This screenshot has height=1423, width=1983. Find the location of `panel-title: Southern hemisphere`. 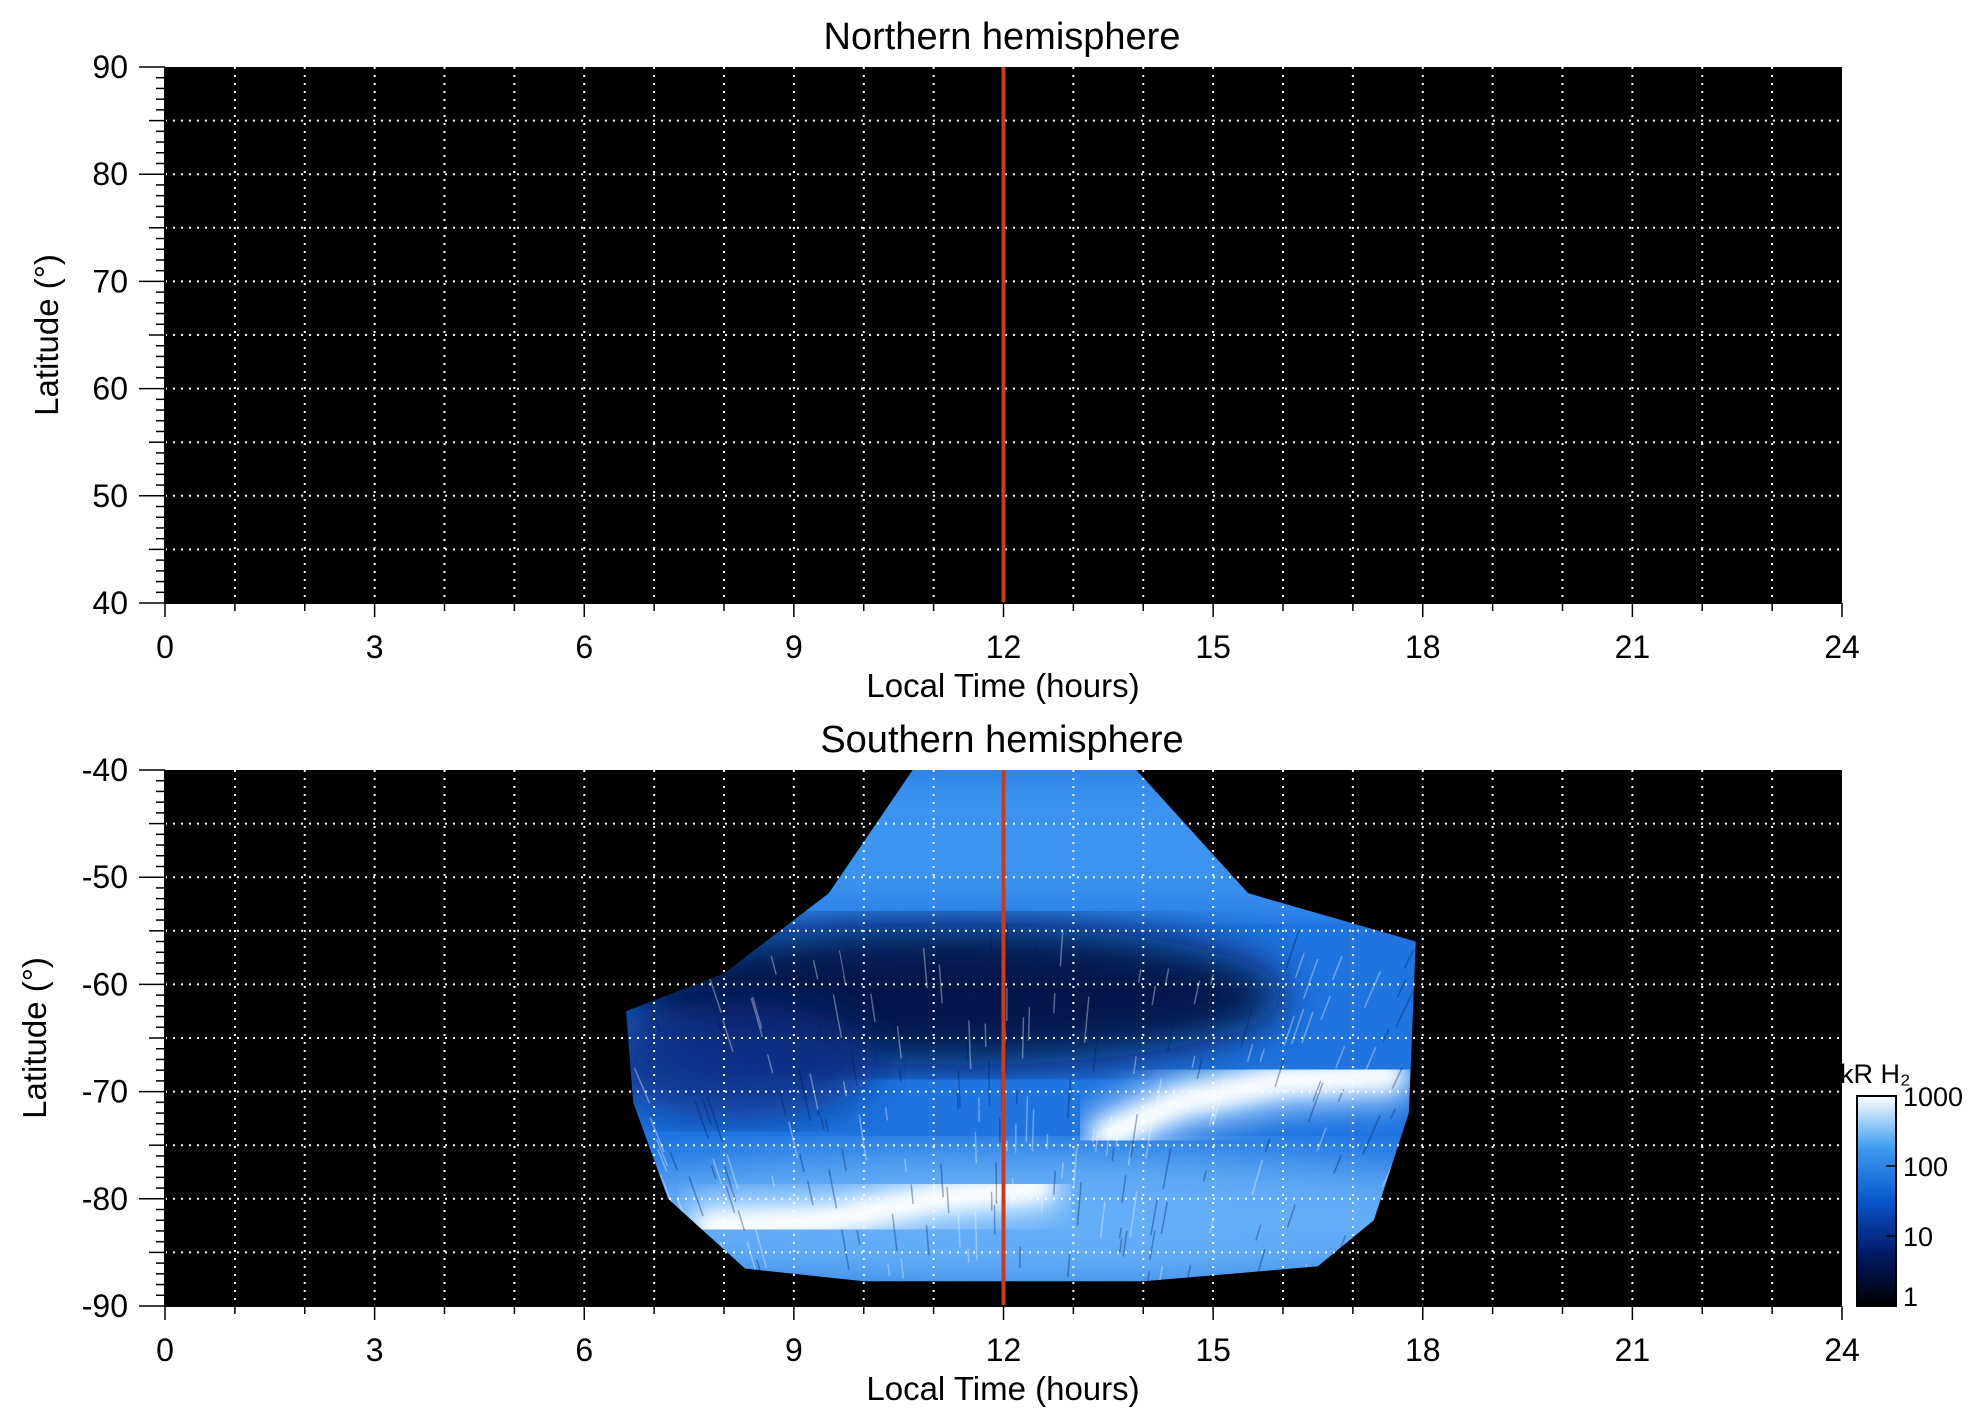

panel-title: Southern hemisphere is located at coordinates (1001, 740).